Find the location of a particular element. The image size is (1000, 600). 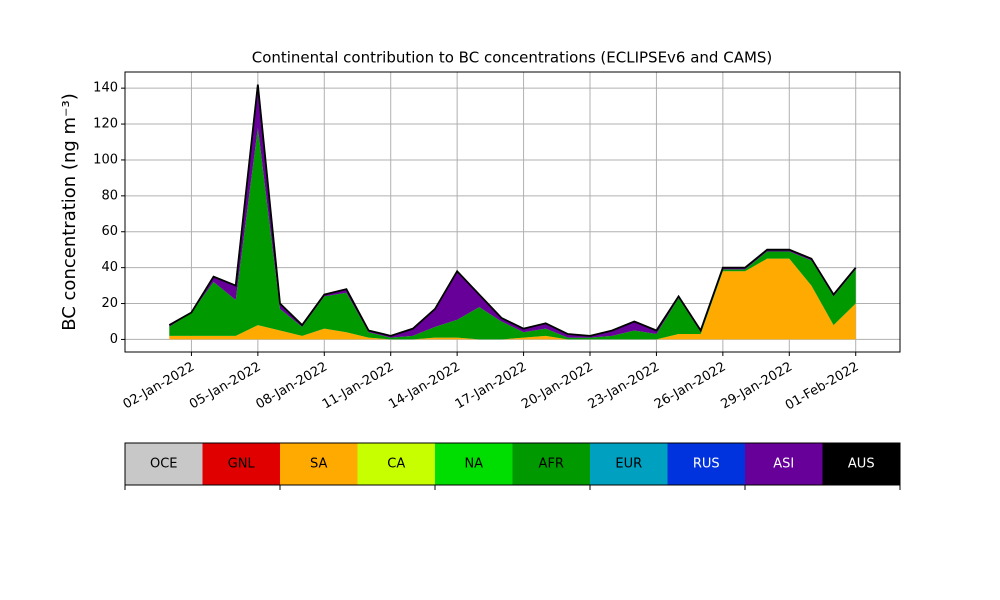

legend-label: AUS is located at coordinates (861, 464).